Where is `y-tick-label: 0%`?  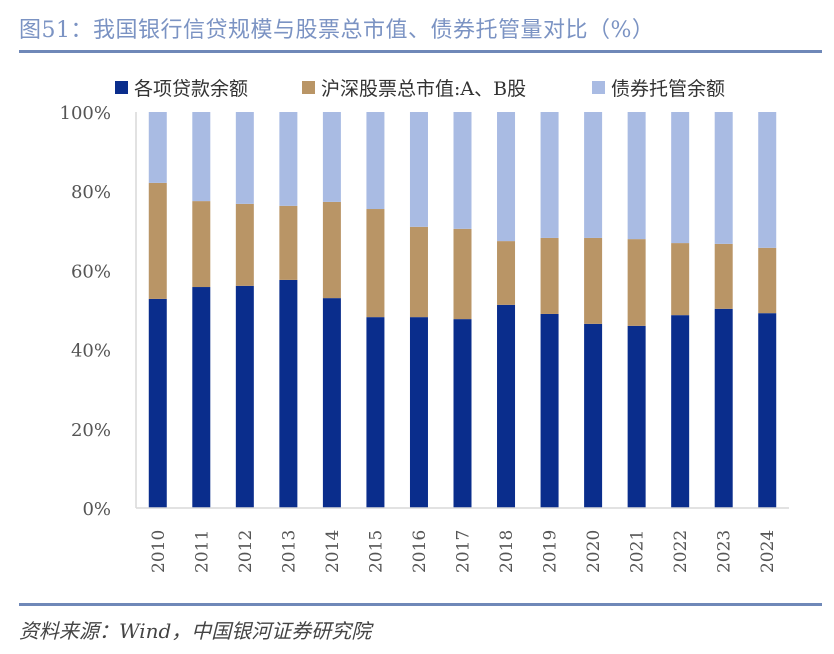 y-tick-label: 0% is located at coordinates (96, 509).